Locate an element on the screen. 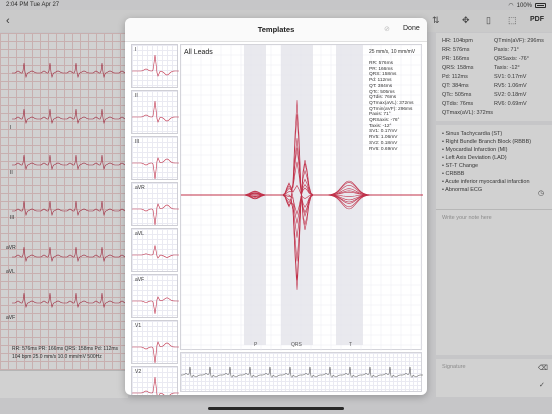 The height and width of the screenshot is (414, 552). measurement: PR: 166ms is located at coordinates (456, 59).